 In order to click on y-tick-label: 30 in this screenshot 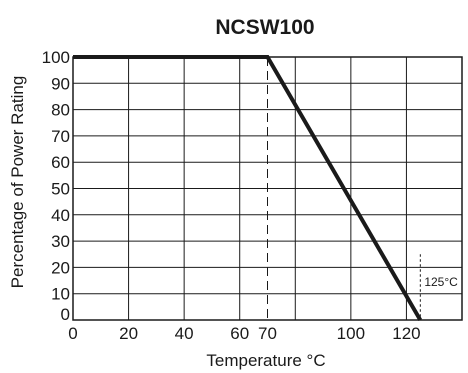, I will do `click(60, 241)`.